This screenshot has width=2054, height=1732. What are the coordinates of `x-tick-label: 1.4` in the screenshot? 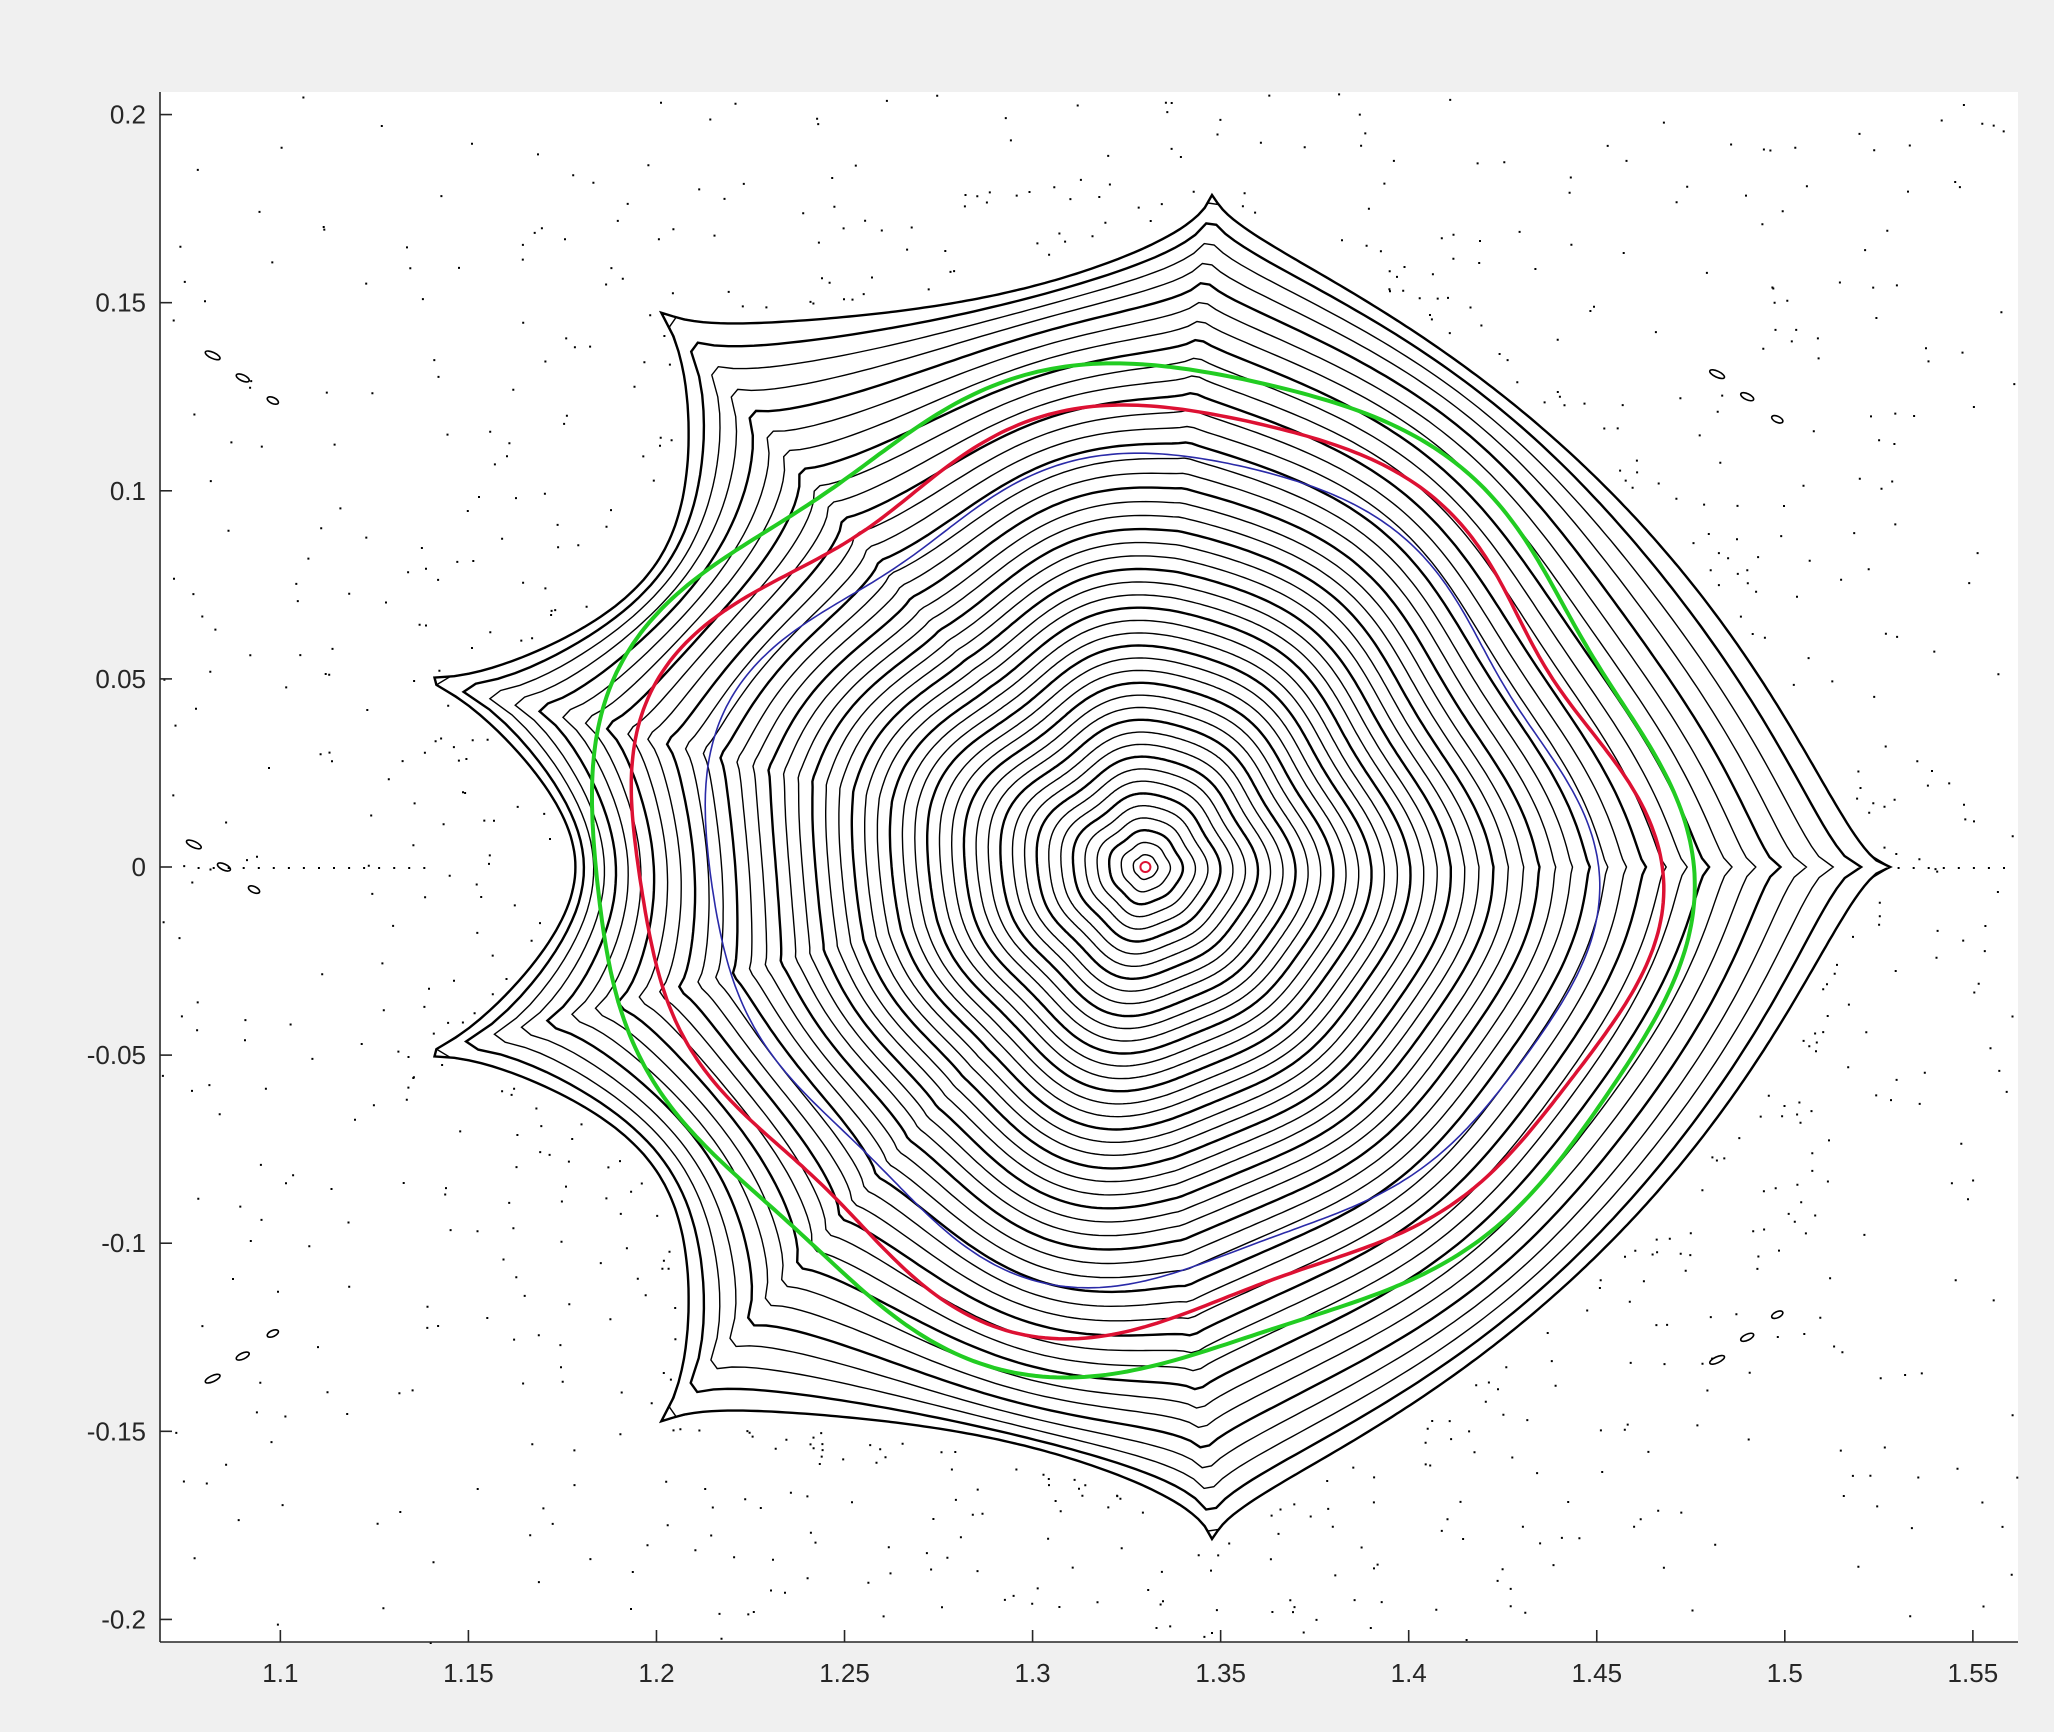 It's located at (1409, 1673).